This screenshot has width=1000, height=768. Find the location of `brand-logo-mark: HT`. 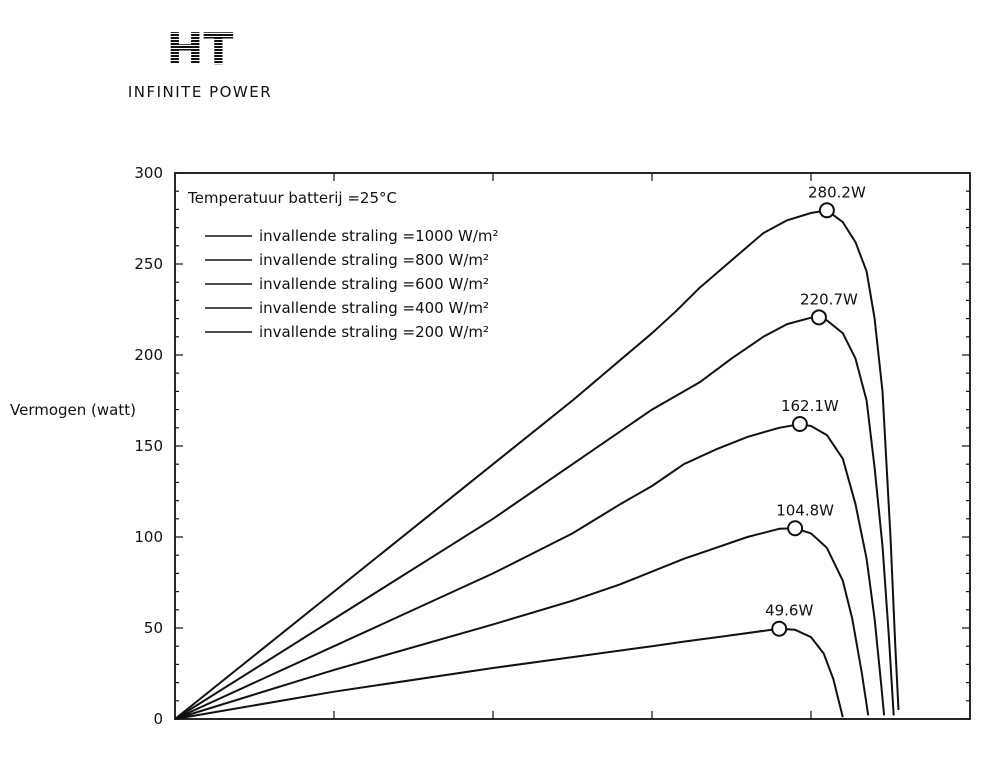

brand-logo-mark: HT is located at coordinates (200, 49).